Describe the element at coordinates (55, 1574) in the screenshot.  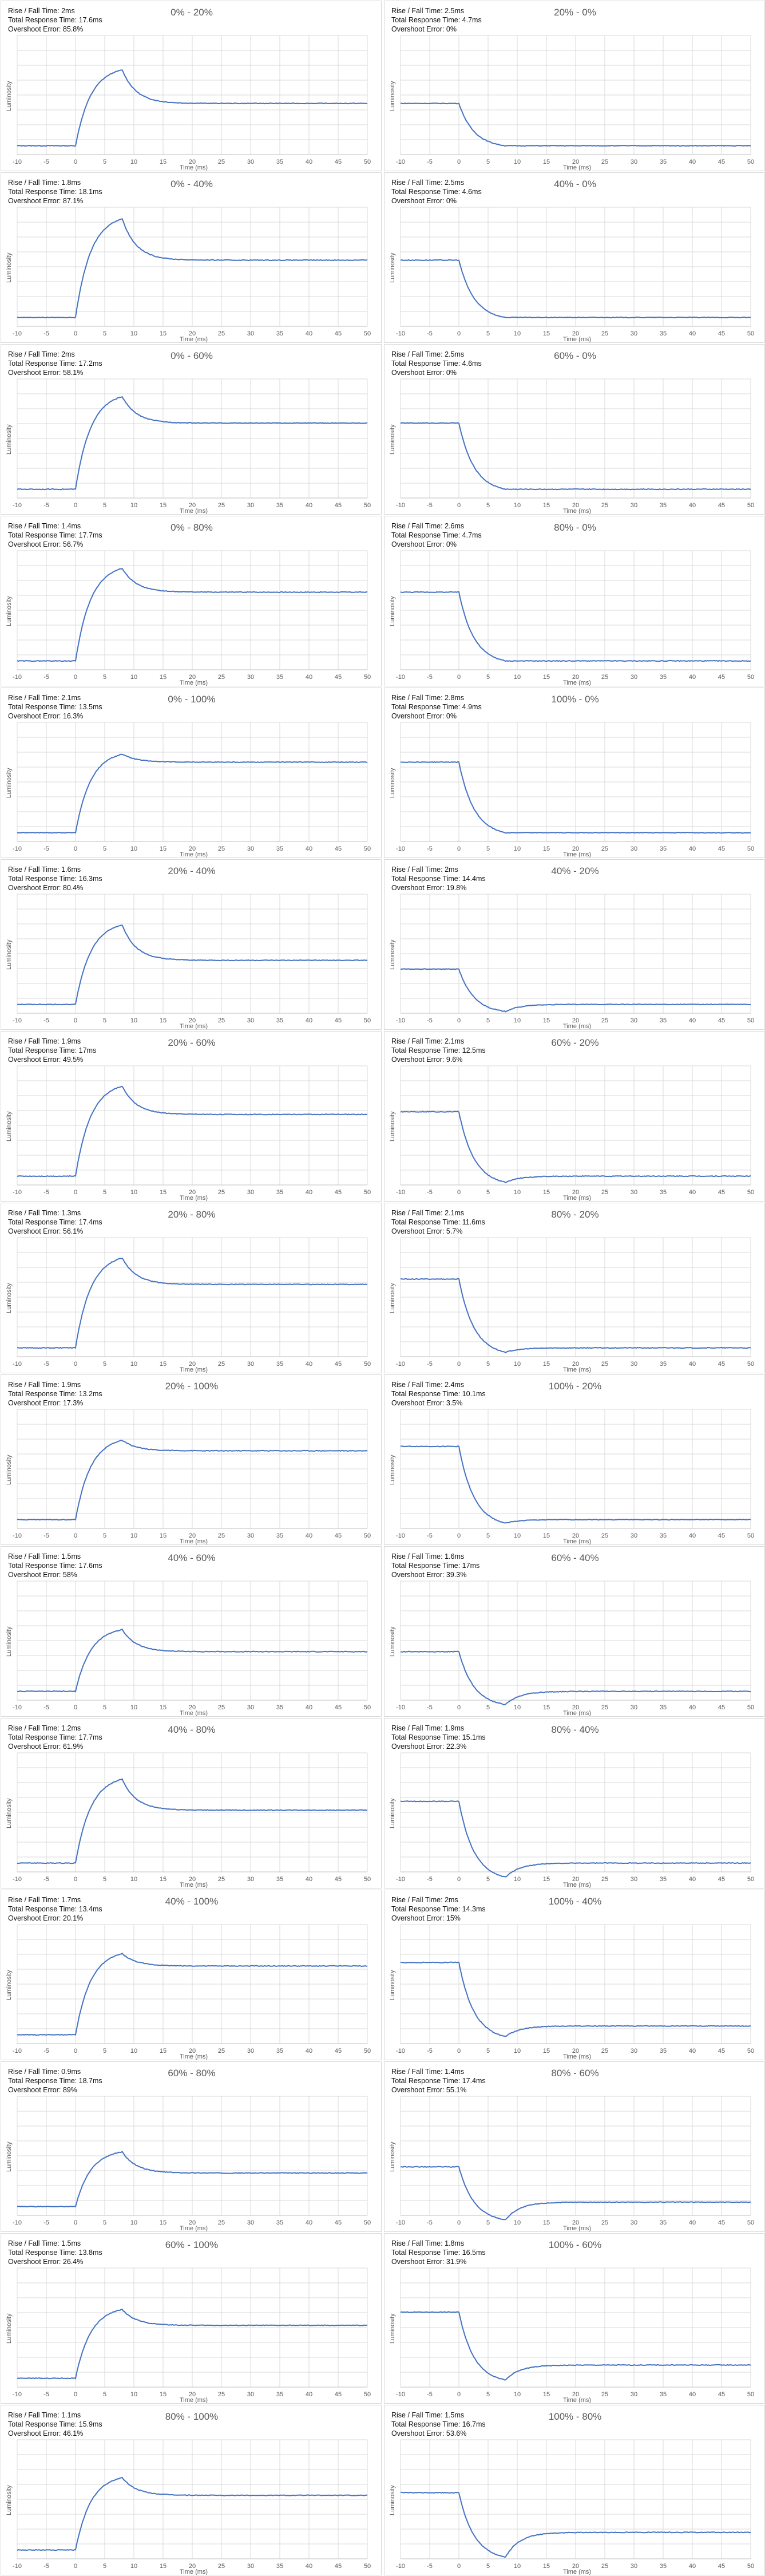
I see `stat-overshoot: Overshoot Error: 58%` at that location.